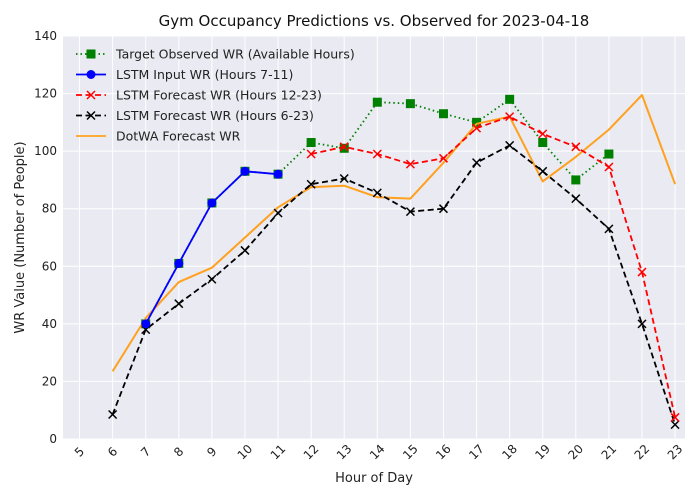 The height and width of the screenshot is (500, 700). I want to click on y-tick-label: 80, so click(49, 209).